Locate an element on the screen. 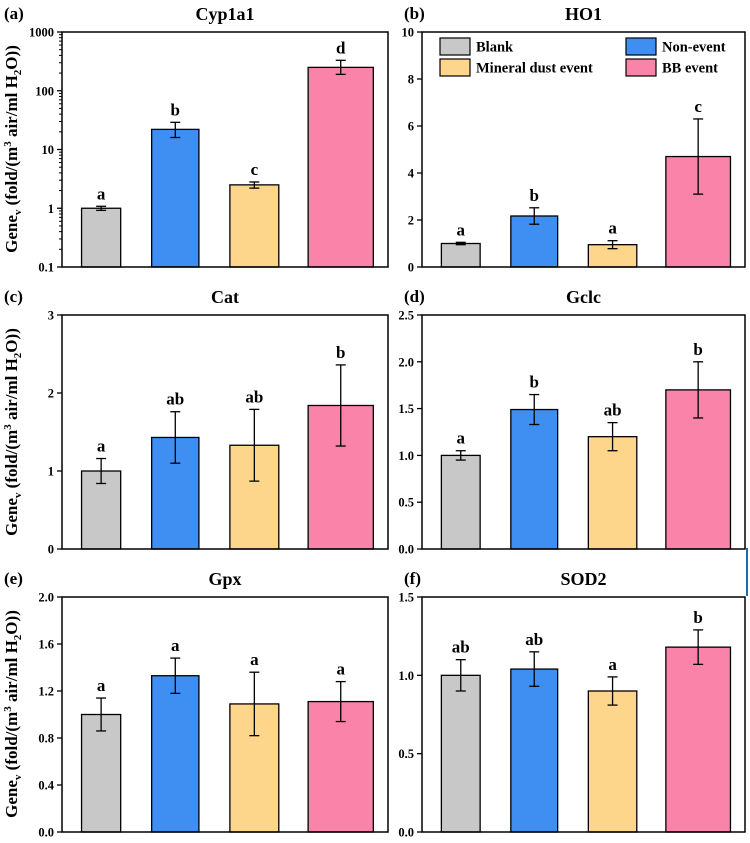  y-tick-label: 2.5 is located at coordinates (406, 316).